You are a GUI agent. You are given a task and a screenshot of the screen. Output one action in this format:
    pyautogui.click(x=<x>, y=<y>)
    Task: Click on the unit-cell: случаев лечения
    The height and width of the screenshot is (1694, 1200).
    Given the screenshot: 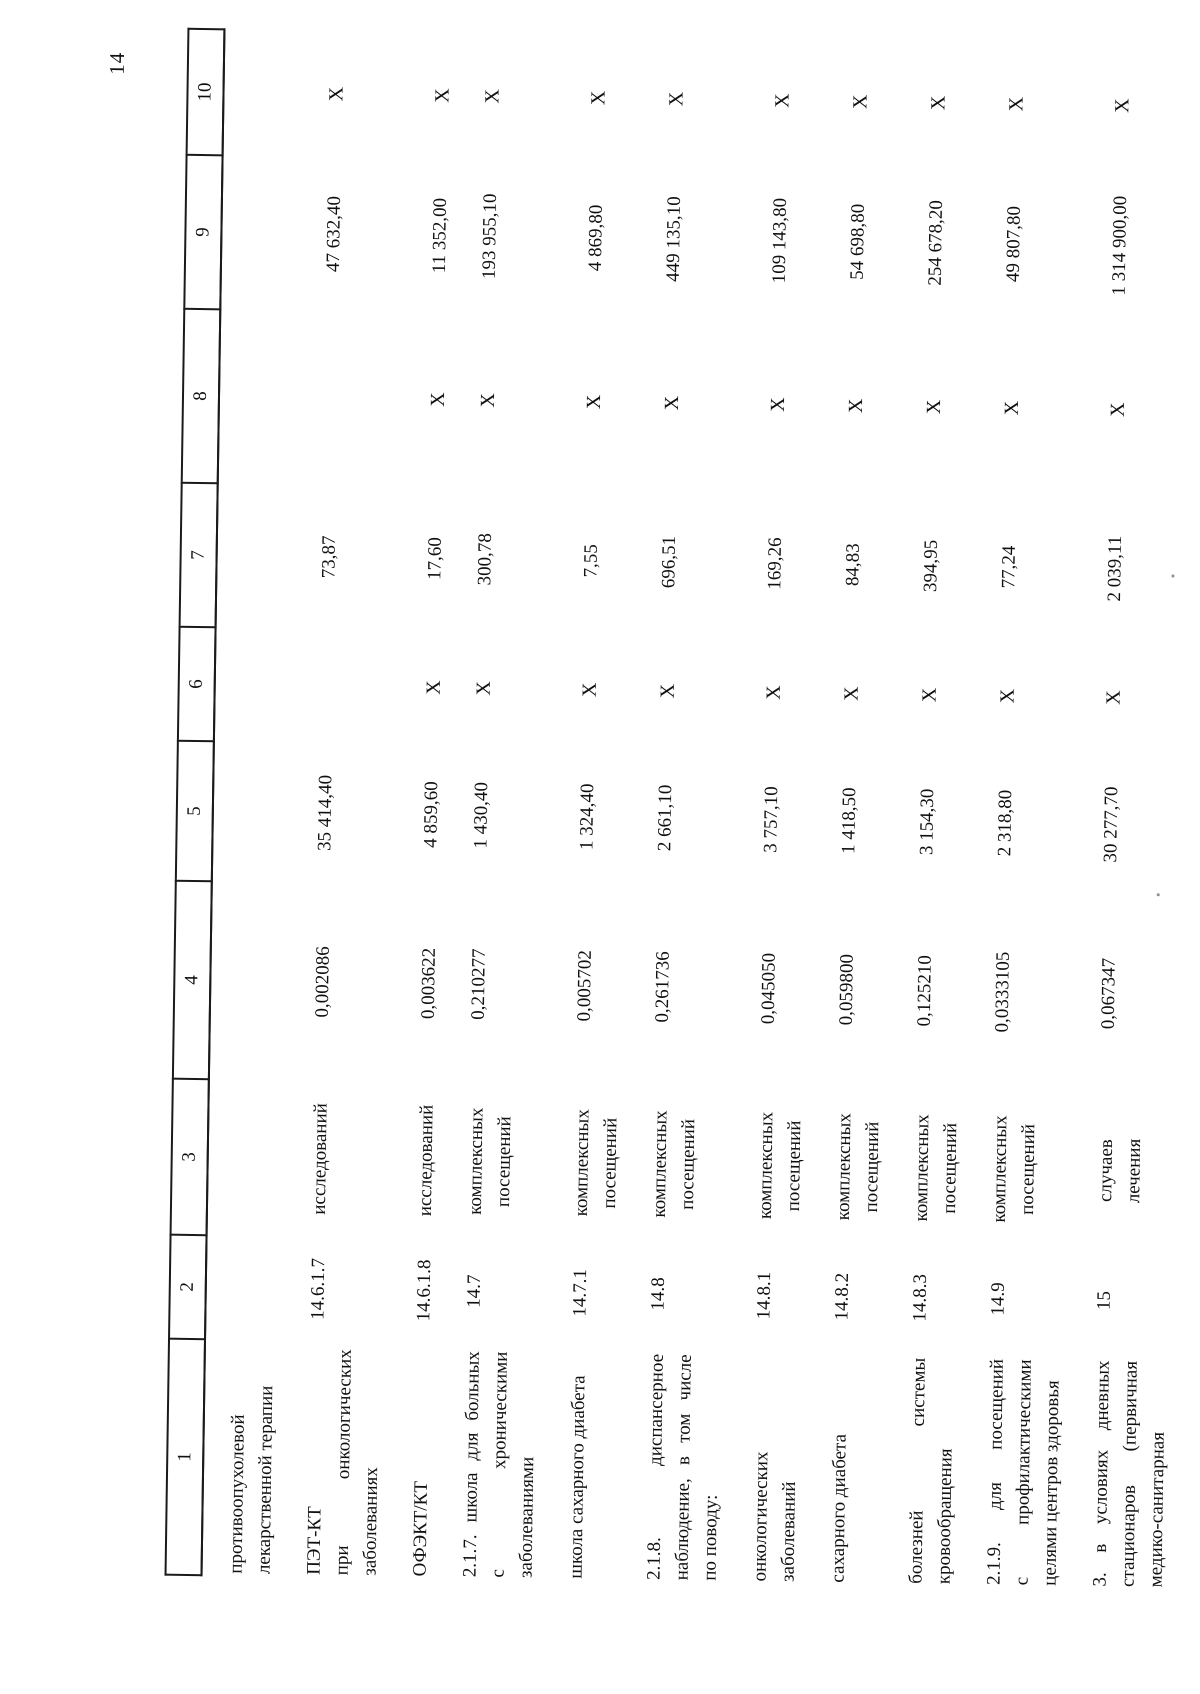 What is the action you would take?
    pyautogui.click(x=1145, y=1171)
    